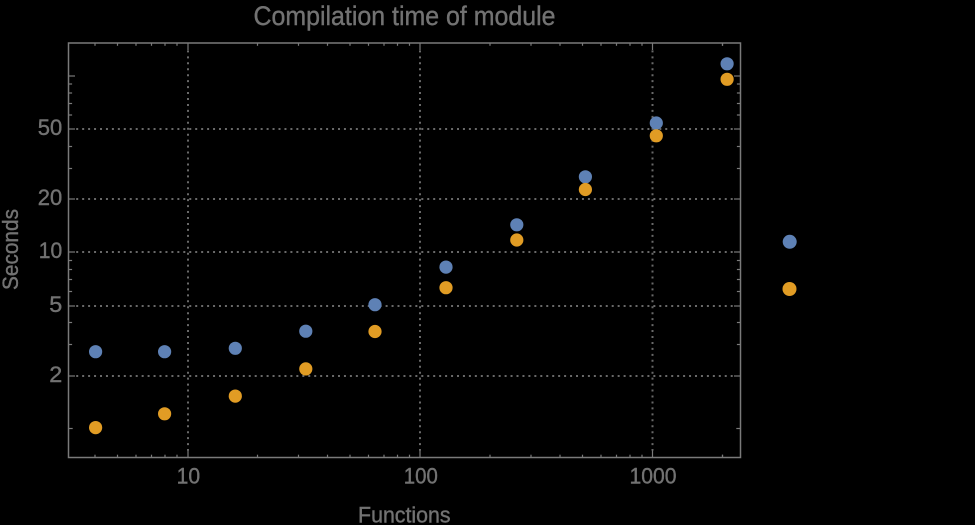 The height and width of the screenshot is (525, 975). What do you see at coordinates (653, 476) in the screenshot?
I see `svg-text: 1000` at bounding box center [653, 476].